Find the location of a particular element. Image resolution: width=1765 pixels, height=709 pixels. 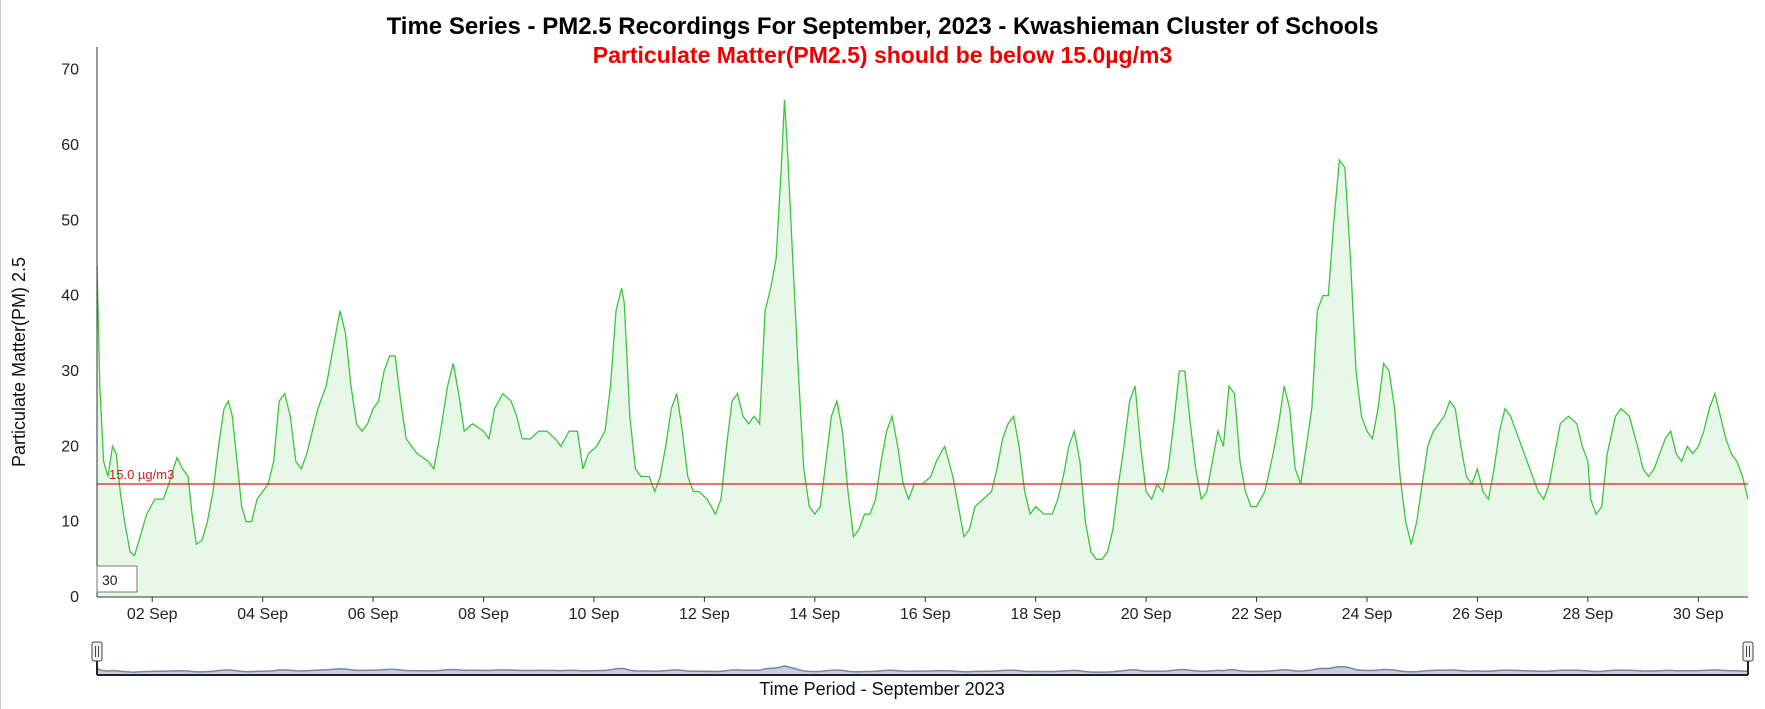

y-axis-ticks: 0 10 20 30 40 50 60 70 is located at coordinates (70, 334).